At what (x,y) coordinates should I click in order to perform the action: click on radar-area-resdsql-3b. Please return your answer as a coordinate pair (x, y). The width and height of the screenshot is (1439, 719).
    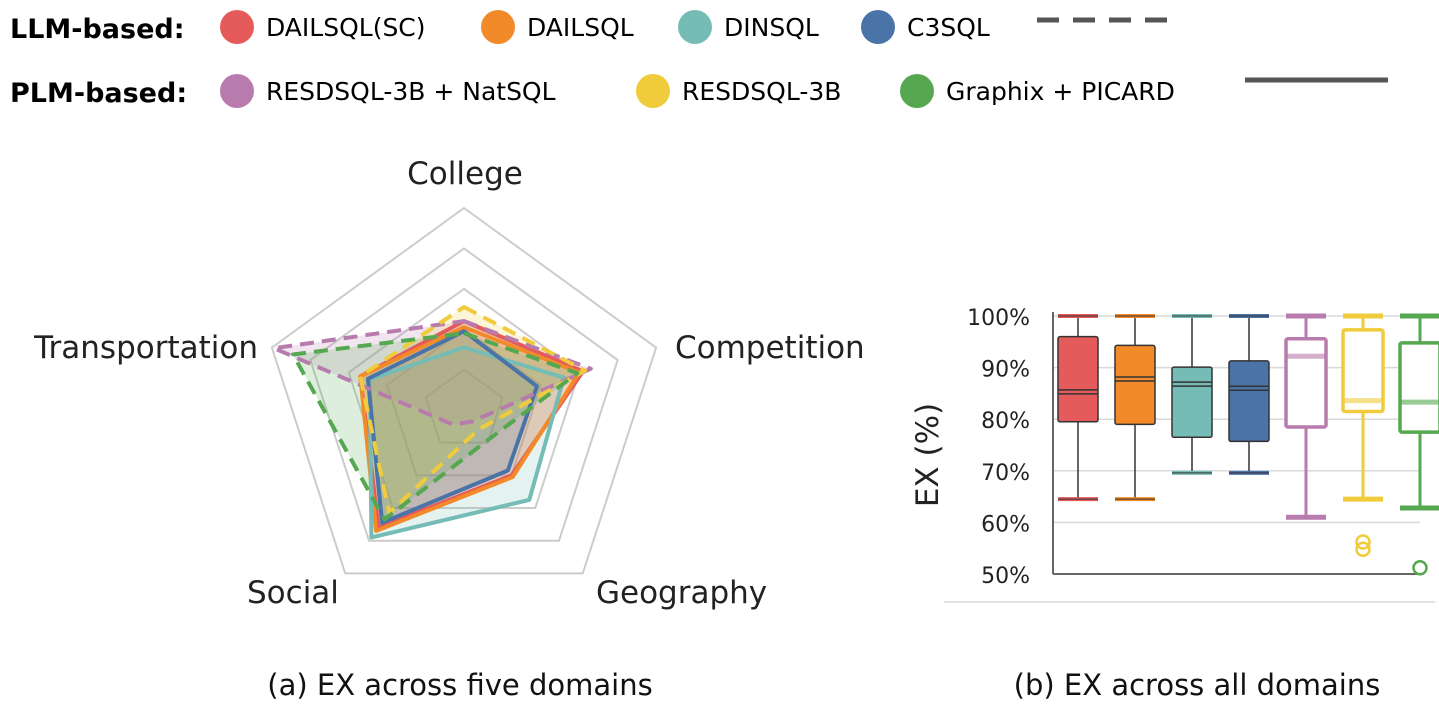
    Looking at the image, I should click on (473, 409).